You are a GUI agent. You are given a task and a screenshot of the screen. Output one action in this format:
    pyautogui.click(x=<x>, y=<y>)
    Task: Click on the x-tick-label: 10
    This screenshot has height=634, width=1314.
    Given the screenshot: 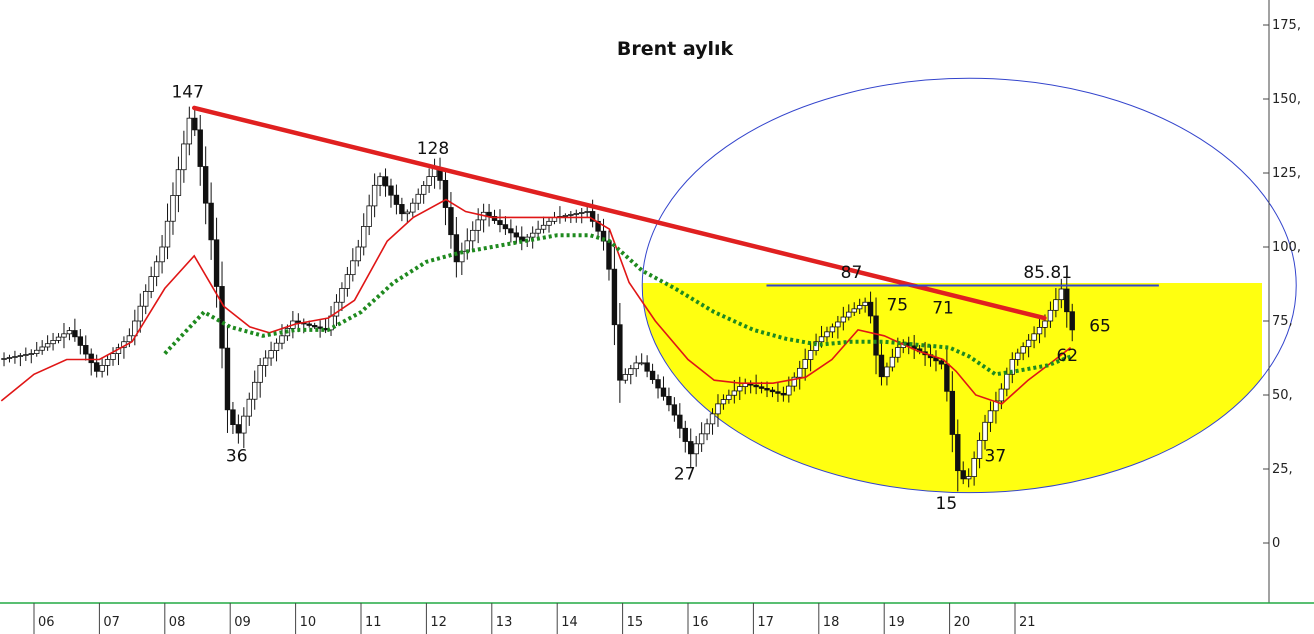 What is the action you would take?
    pyautogui.click(x=308, y=622)
    